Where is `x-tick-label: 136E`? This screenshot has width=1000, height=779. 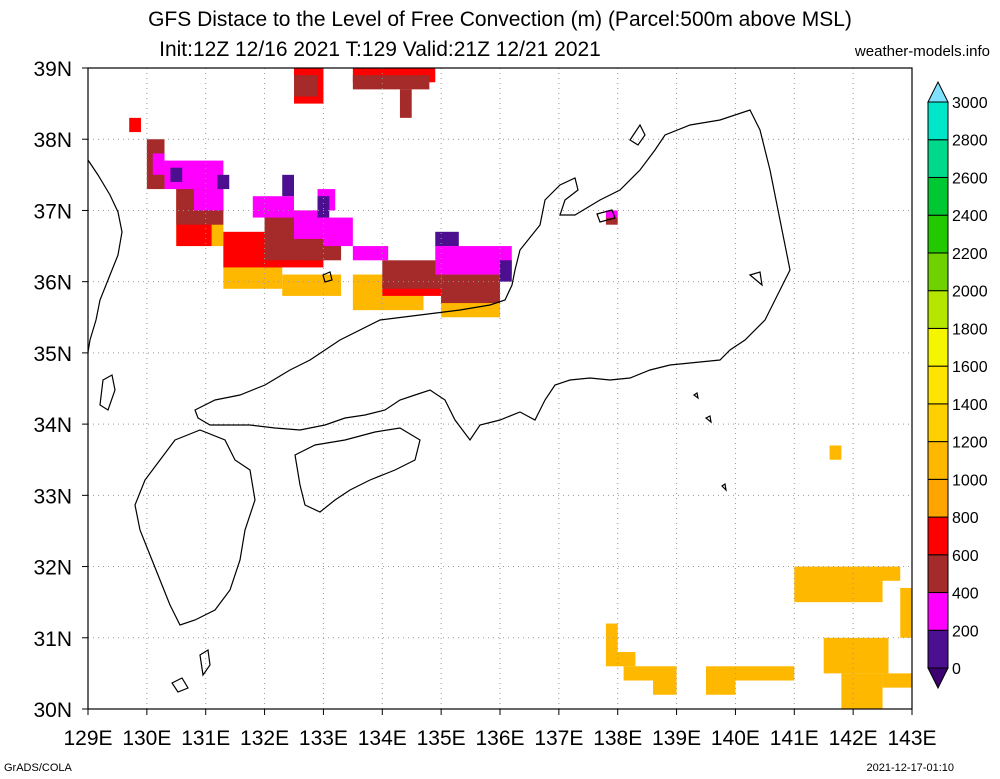
x-tick-label: 136E is located at coordinates (499, 738).